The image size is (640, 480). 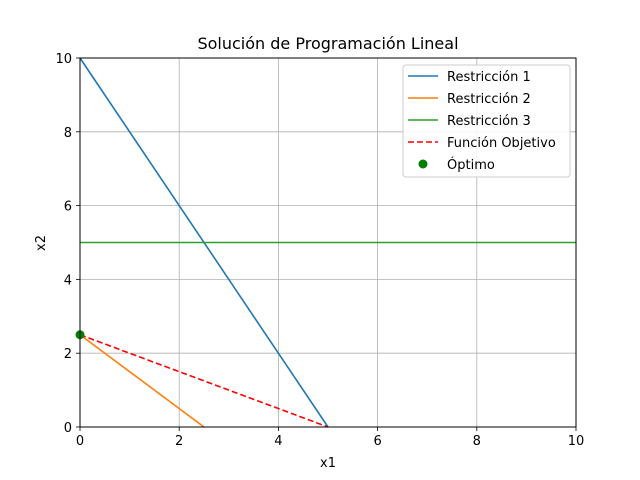 I want to click on y-axis-ticks: 0 2 4 6 8 10, so click(x=67, y=244).